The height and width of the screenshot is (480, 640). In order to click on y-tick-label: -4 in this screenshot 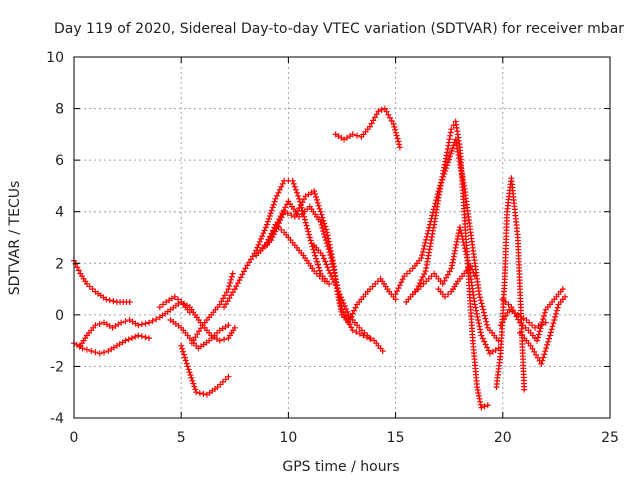, I will do `click(57, 419)`.